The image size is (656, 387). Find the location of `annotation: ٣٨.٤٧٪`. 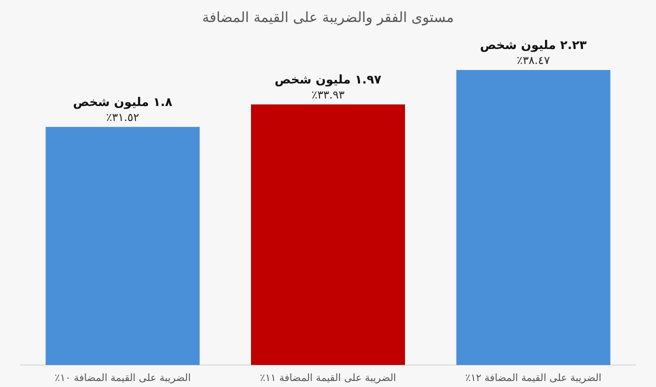

annotation: ٣٨.٤٧٪ is located at coordinates (533, 60).